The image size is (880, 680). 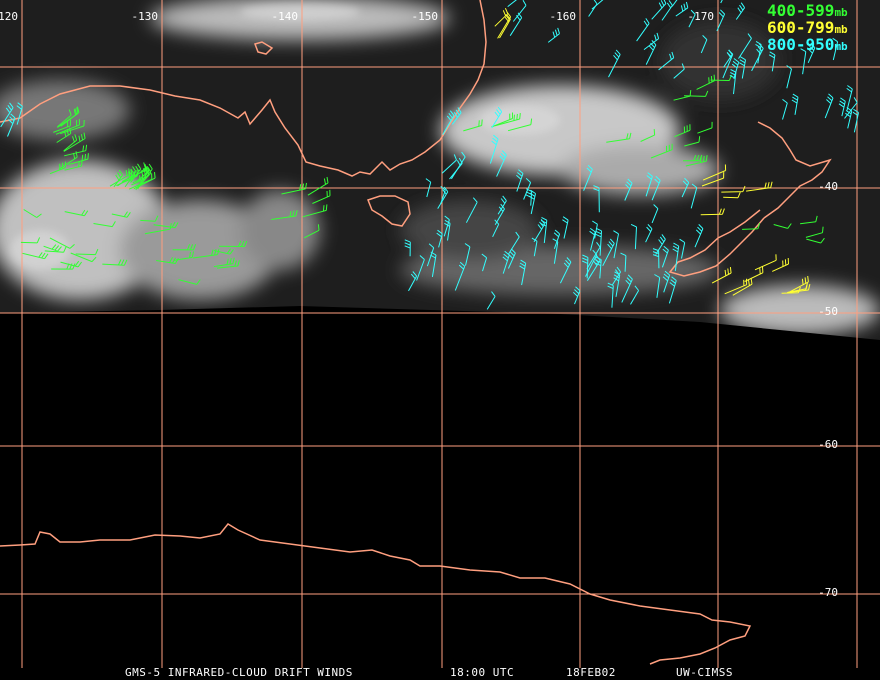 What do you see at coordinates (828, 444) in the screenshot?
I see `latitude-label: -60` at bounding box center [828, 444].